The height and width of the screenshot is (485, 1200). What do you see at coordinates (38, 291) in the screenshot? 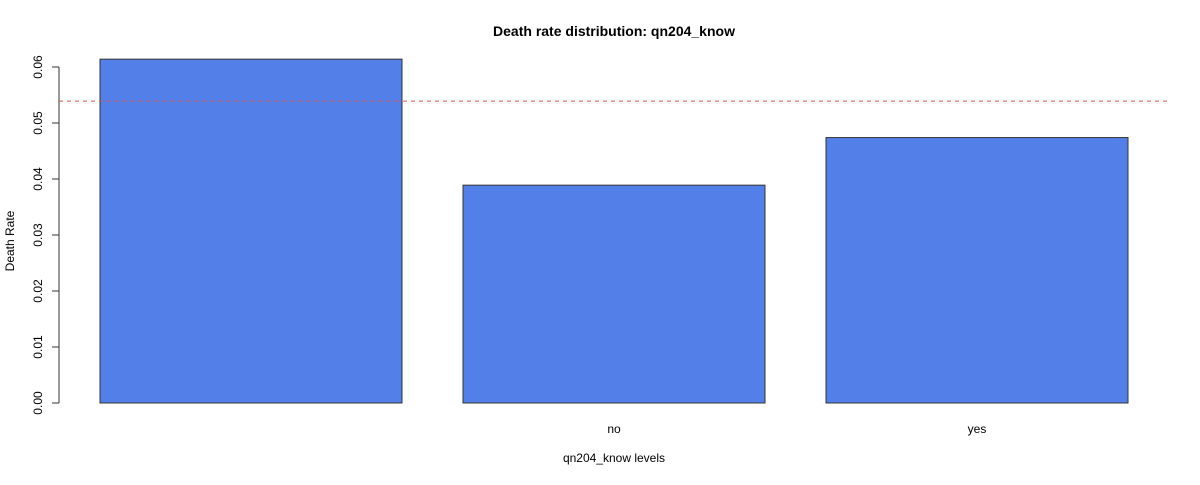
I see `y-tick-label: 0.02` at bounding box center [38, 291].